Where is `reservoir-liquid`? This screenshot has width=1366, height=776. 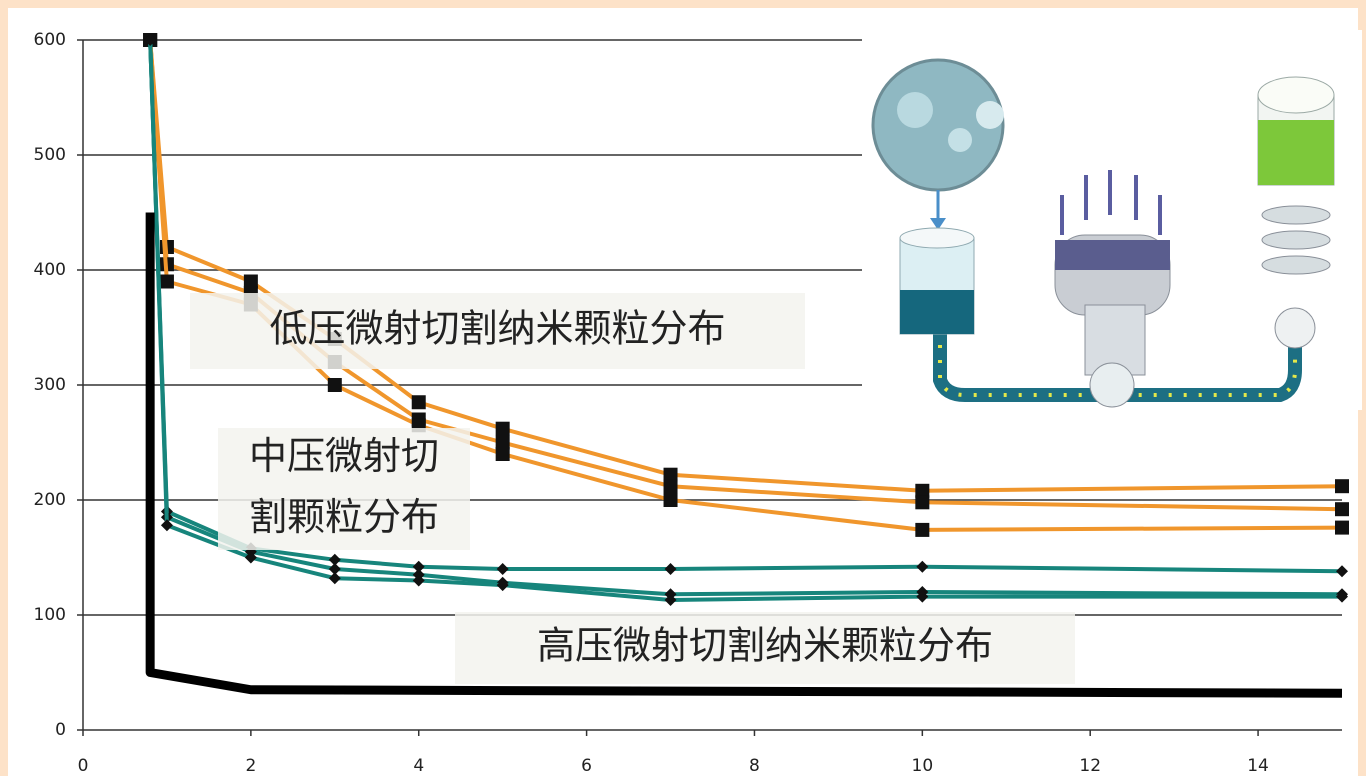
reservoir-liquid is located at coordinates (937, 312).